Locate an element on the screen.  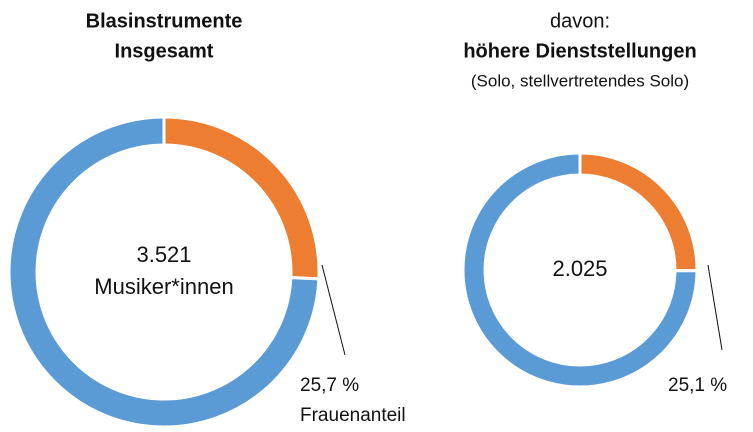
annotation: Frauenanteil is located at coordinates (353, 415).